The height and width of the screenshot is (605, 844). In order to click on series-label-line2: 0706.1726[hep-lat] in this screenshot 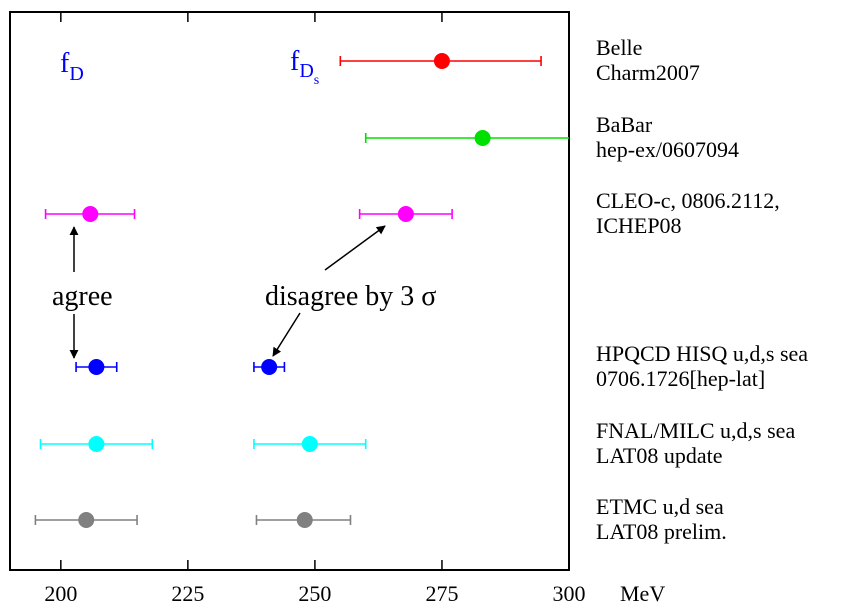, I will do `click(680, 378)`.